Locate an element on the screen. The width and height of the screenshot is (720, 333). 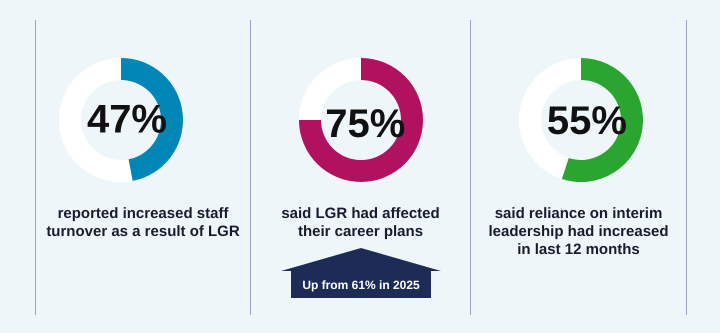
text: Up from 61% in 2025 is located at coordinates (361, 285).